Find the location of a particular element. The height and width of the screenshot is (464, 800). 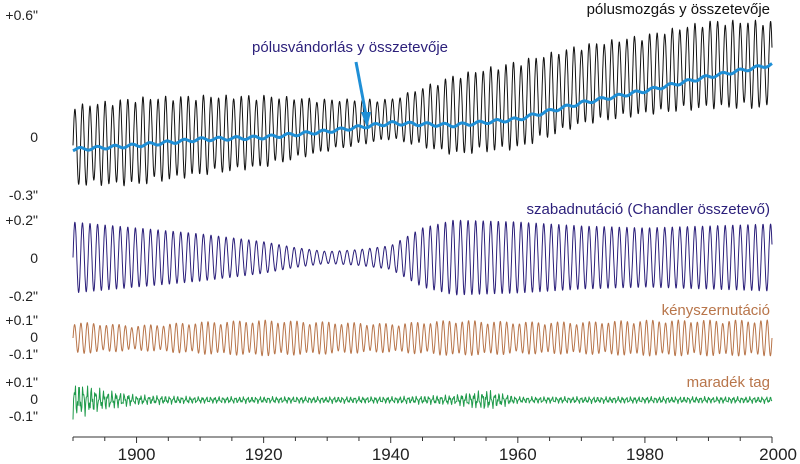

x-axis-ticks: 1900 1920 1940 1960 1980 2000 is located at coordinates (435, 450).